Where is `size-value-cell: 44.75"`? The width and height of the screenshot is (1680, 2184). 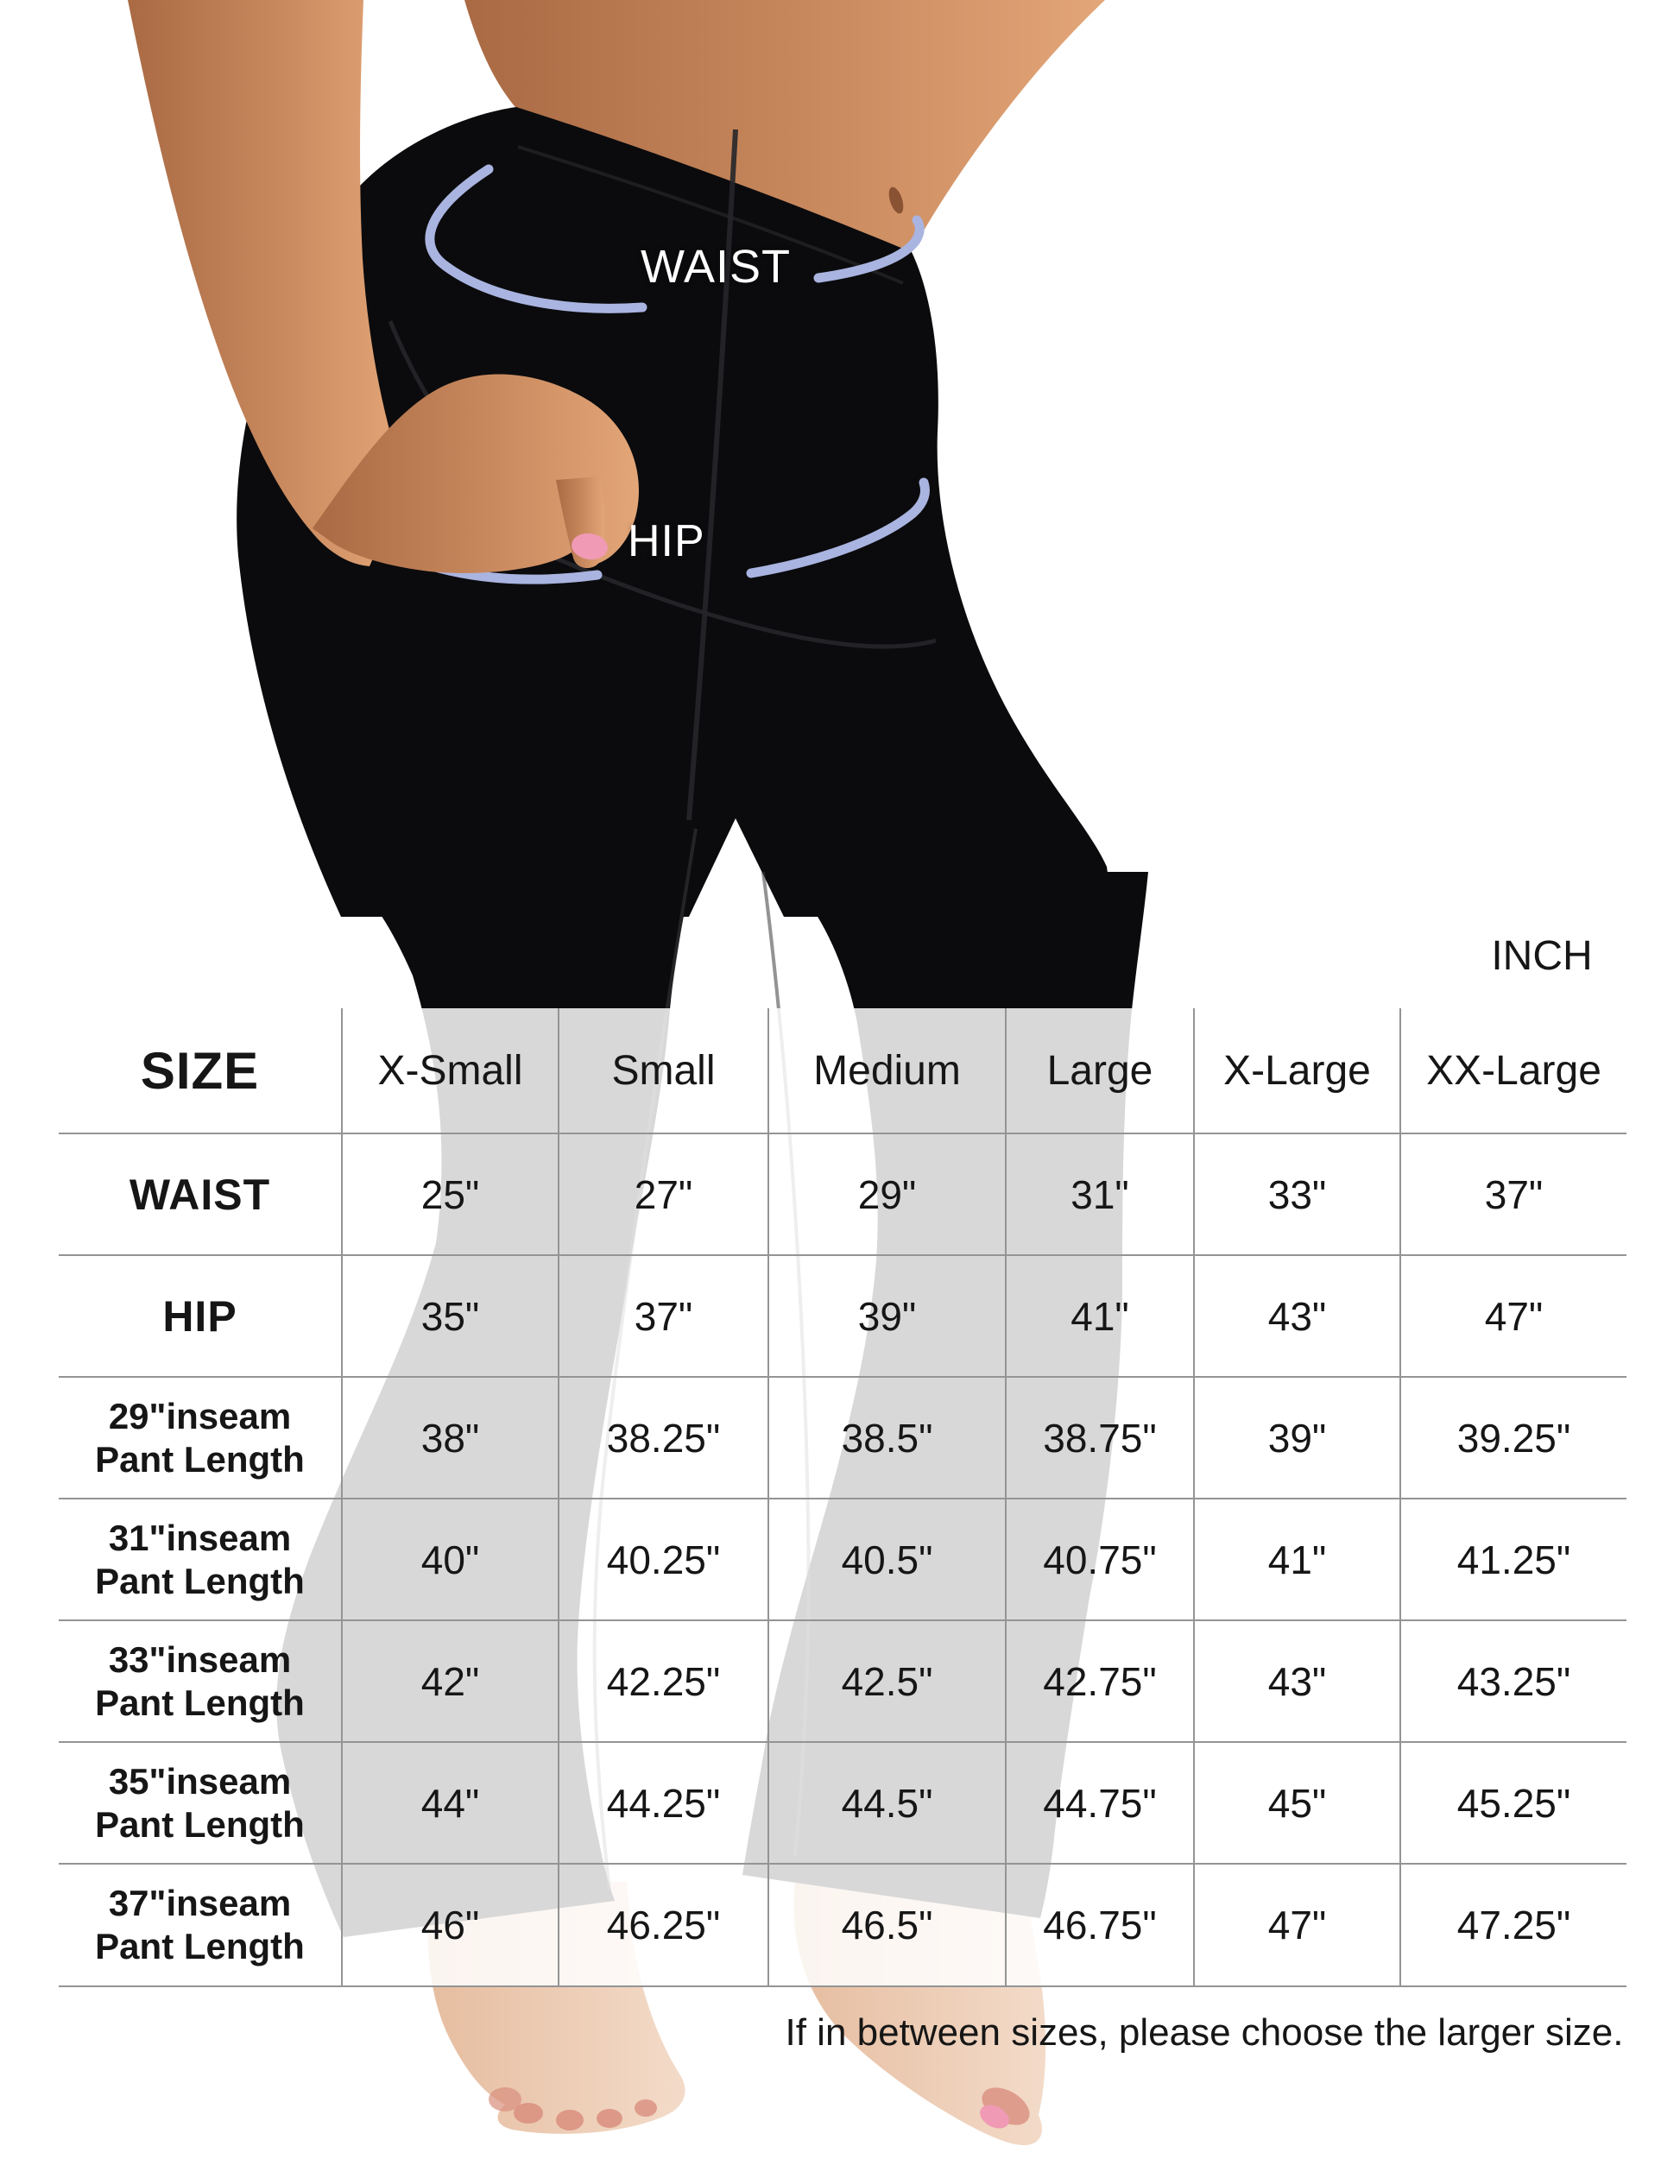 size-value-cell: 44.75" is located at coordinates (1099, 1804).